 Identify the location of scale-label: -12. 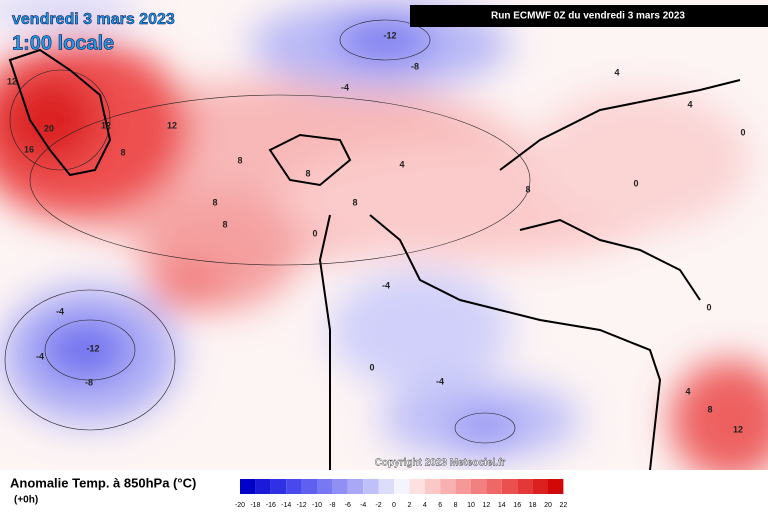
(302, 505).